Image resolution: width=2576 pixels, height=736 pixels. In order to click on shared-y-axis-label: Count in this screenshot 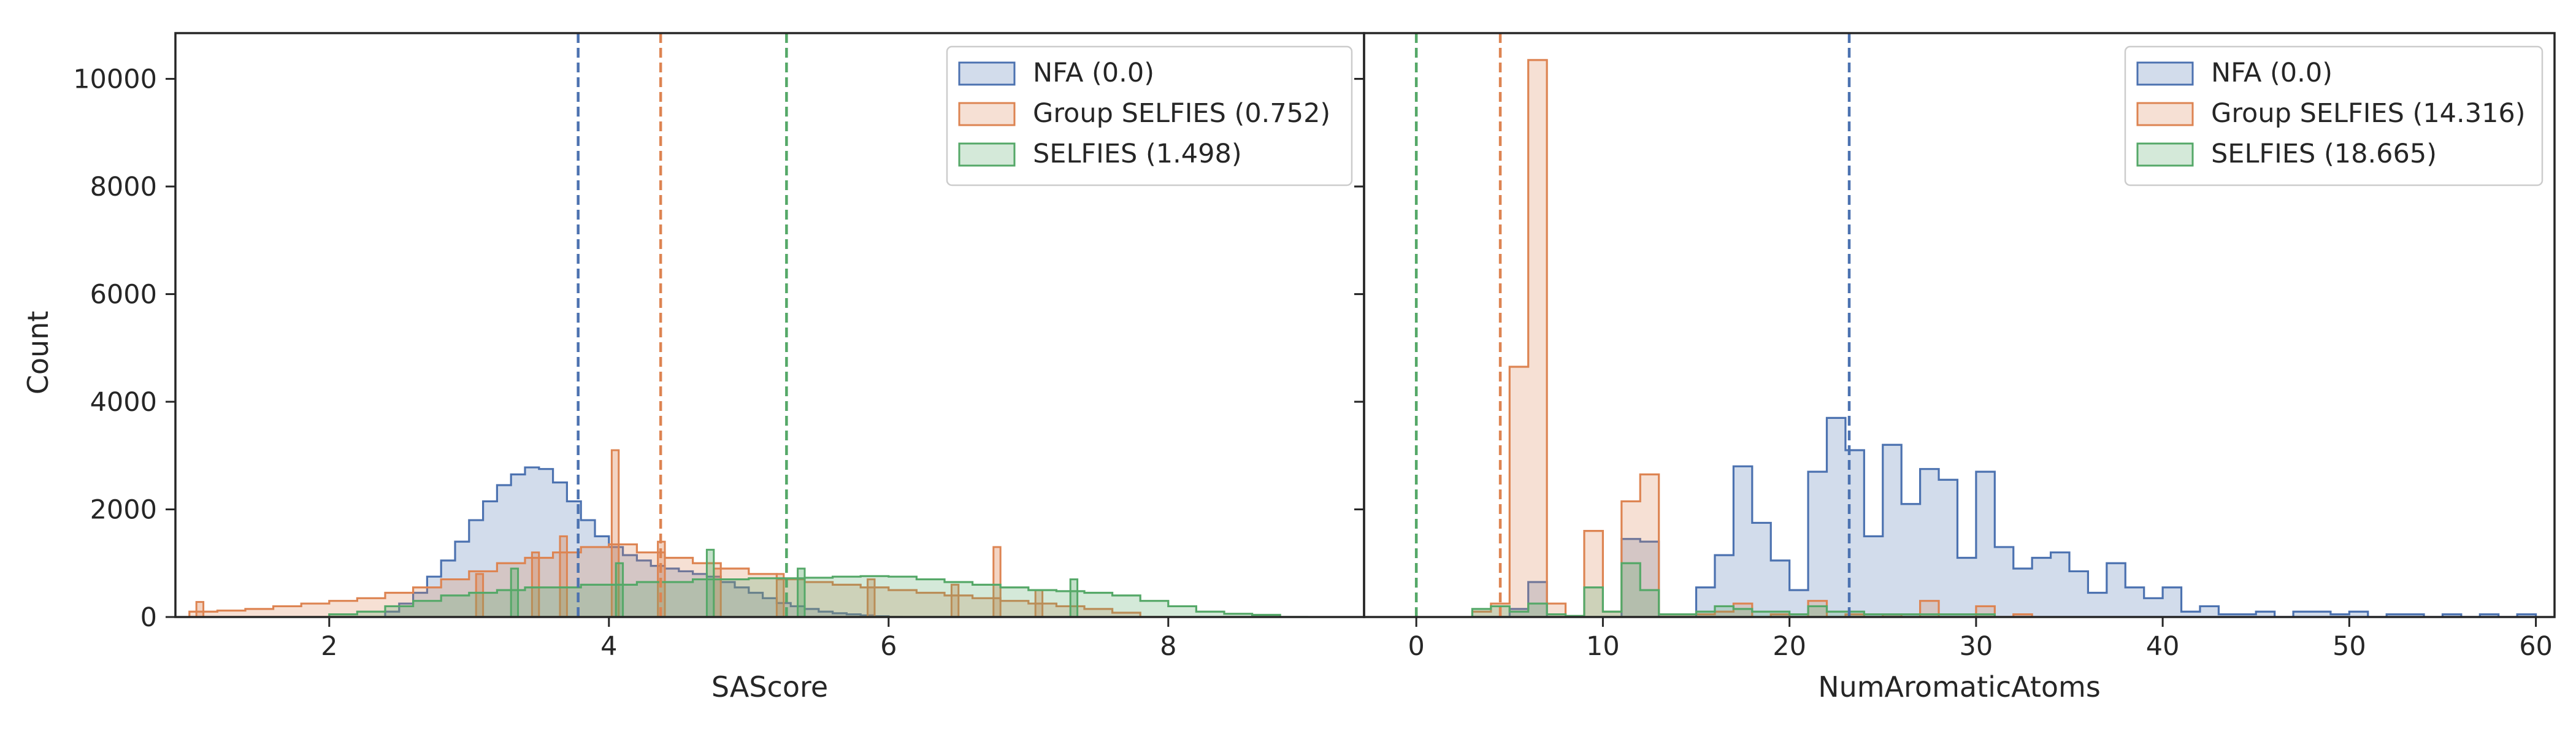, I will do `click(38, 353)`.